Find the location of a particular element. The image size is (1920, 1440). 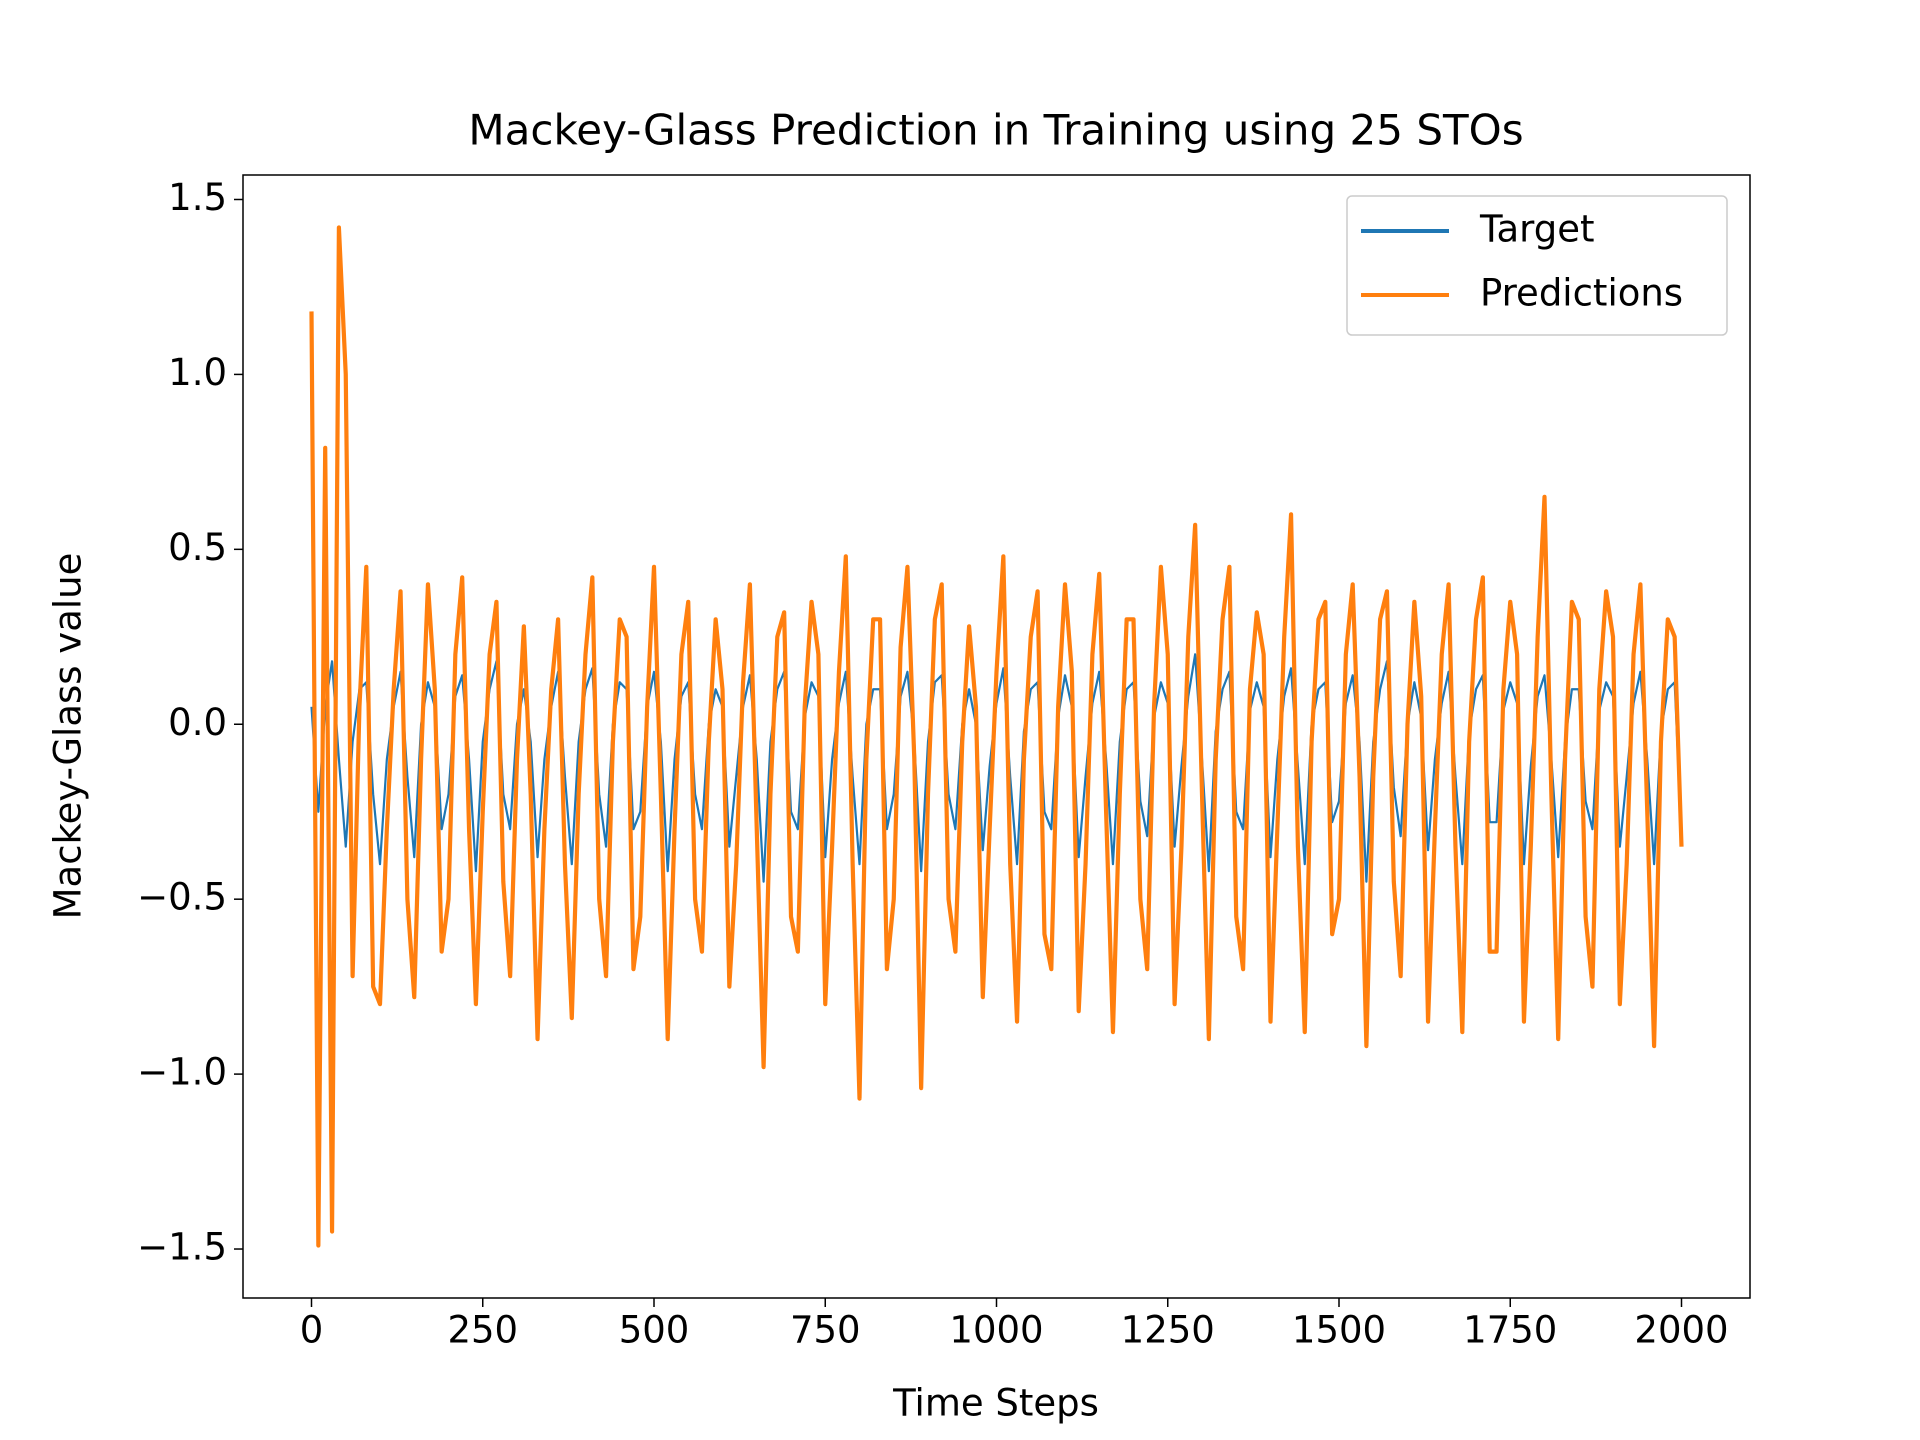

x-tick-label: 250 is located at coordinates (482, 1330).